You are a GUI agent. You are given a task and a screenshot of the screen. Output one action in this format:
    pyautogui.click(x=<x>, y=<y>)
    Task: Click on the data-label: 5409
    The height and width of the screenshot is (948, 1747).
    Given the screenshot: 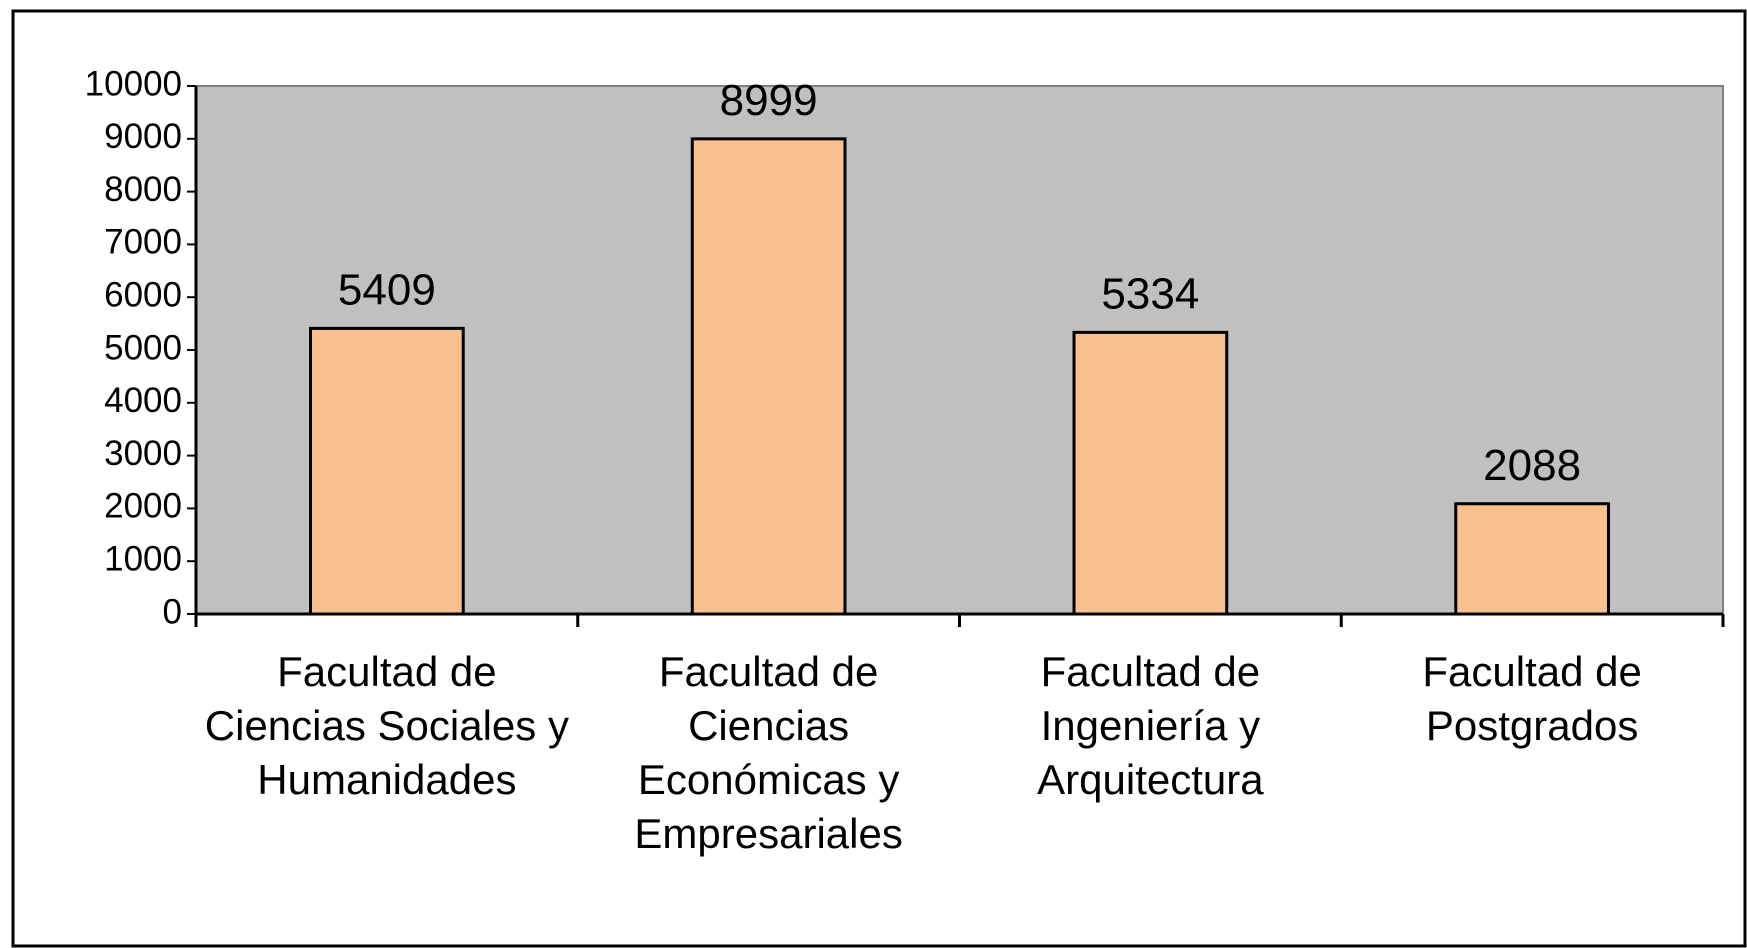 What is the action you would take?
    pyautogui.click(x=387, y=289)
    